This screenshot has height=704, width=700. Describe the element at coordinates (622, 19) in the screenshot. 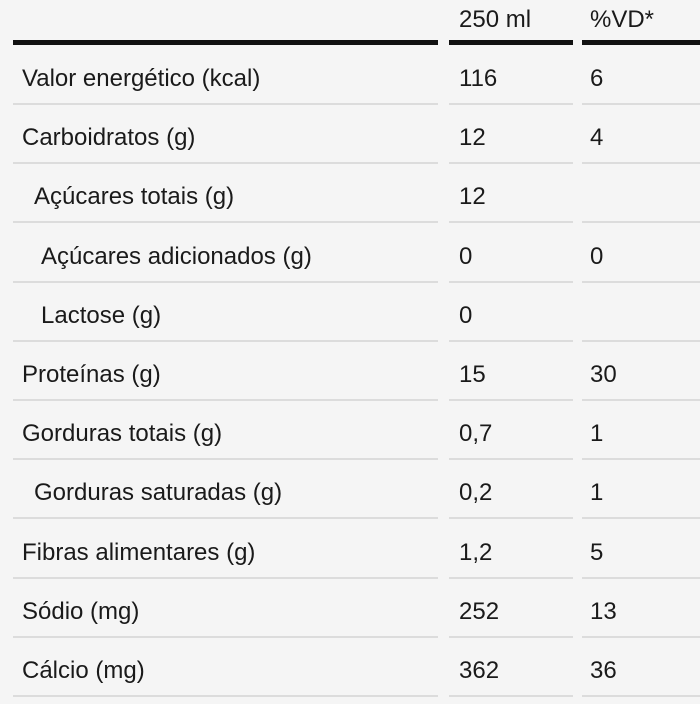

I see `column-header-daily-value: %VD*` at that location.